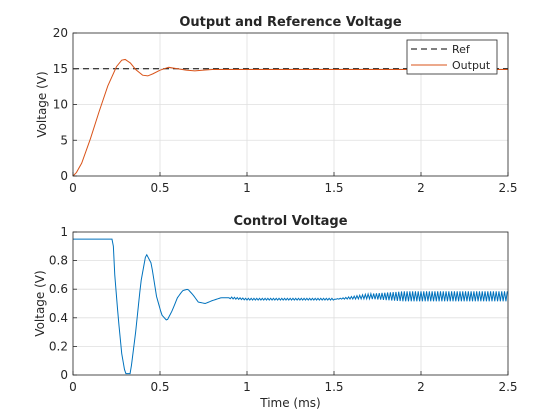 The image size is (560, 420). What do you see at coordinates (60, 69) in the screenshot?
I see `y-tick-label: 15` at bounding box center [60, 69].